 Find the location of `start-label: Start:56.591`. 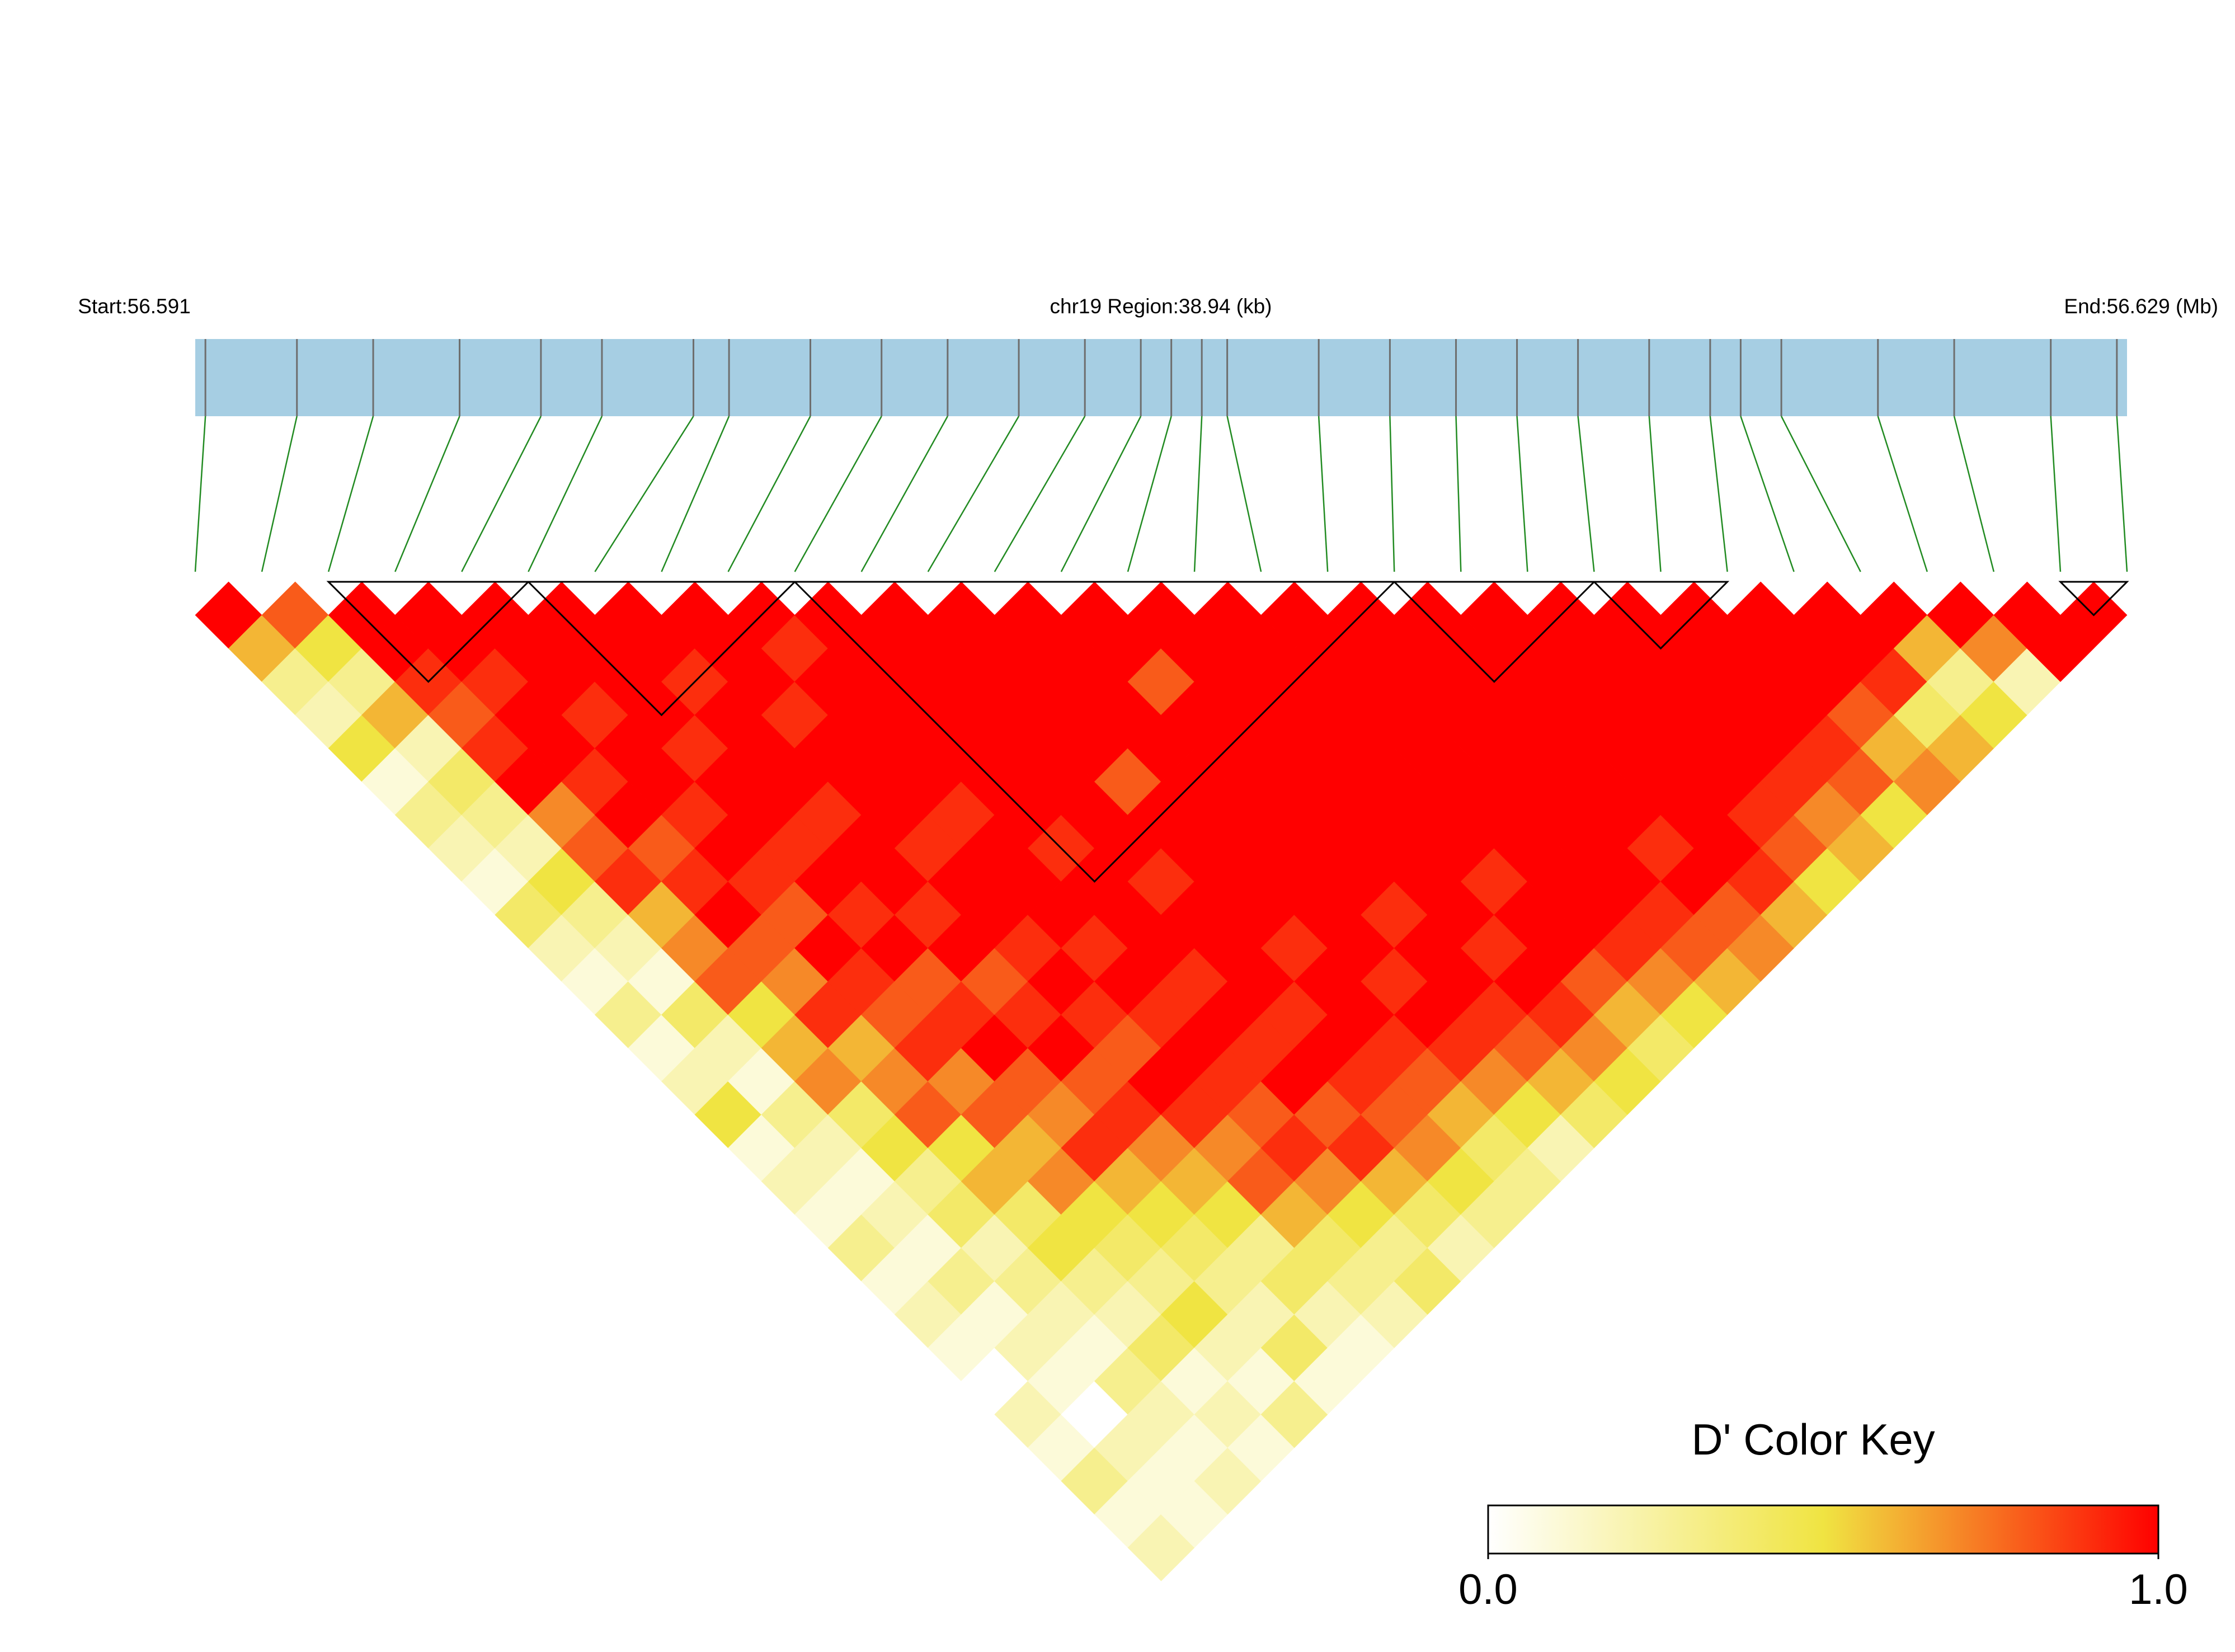

start-label: Start:56.591 is located at coordinates (134, 306).